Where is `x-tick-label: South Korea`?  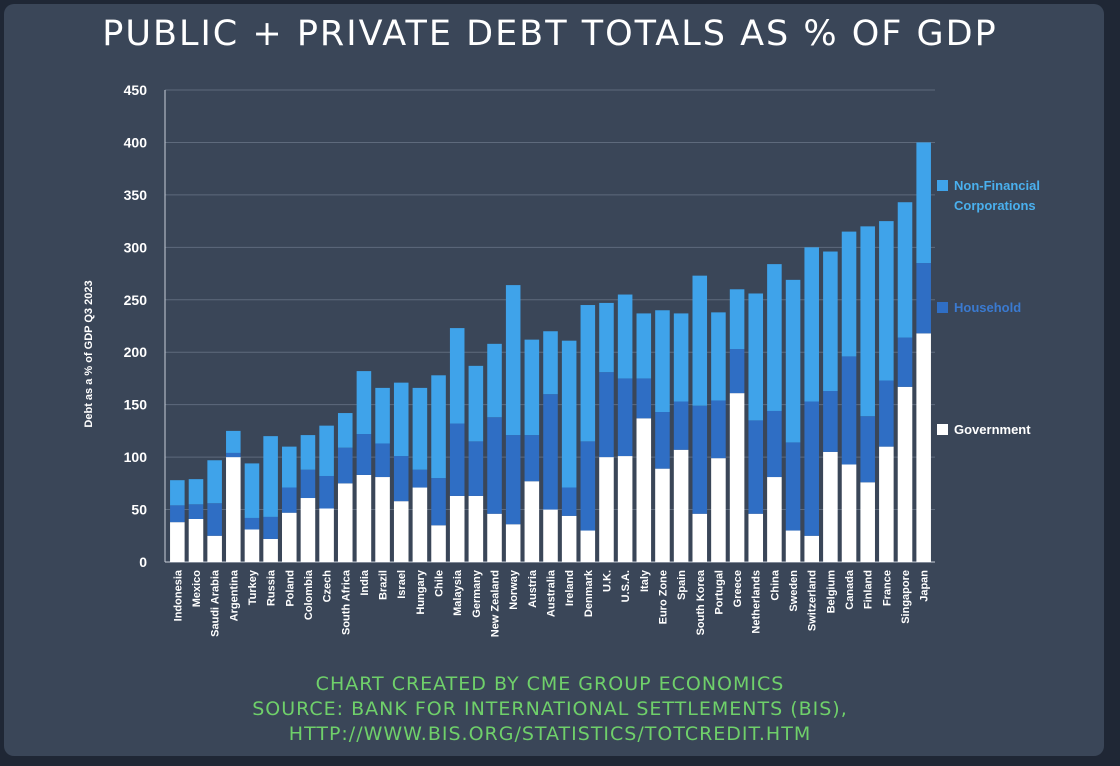
x-tick-label: South Korea is located at coordinates (701, 602).